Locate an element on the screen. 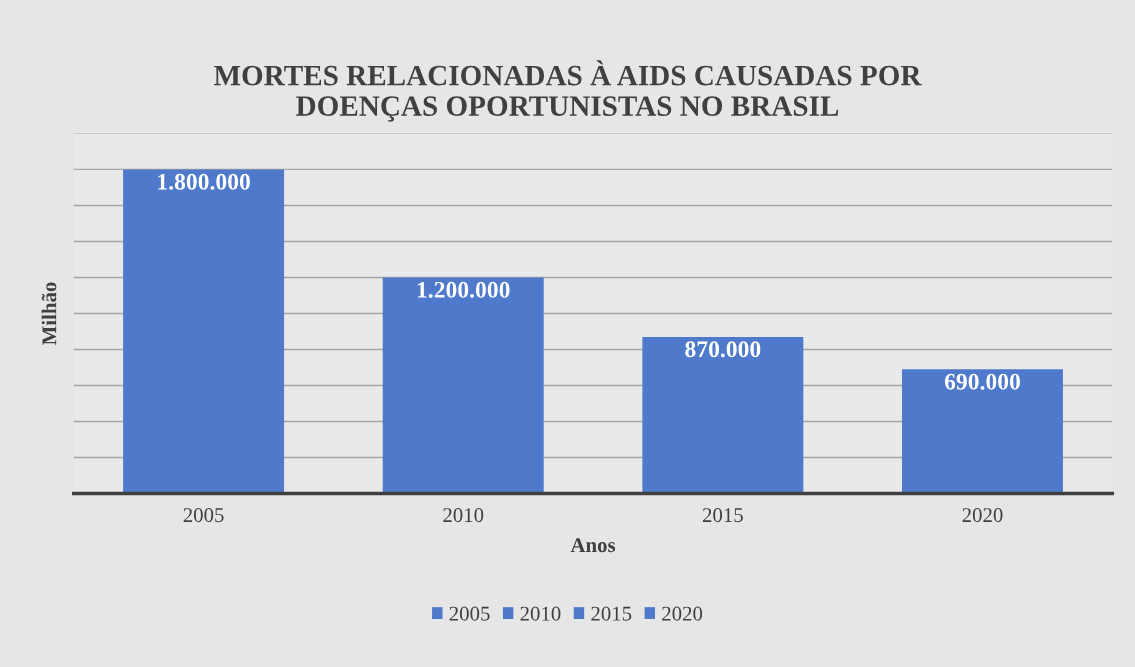 Image resolution: width=1135 pixels, height=667 pixels. x-tick-label: 2015 is located at coordinates (722, 515).